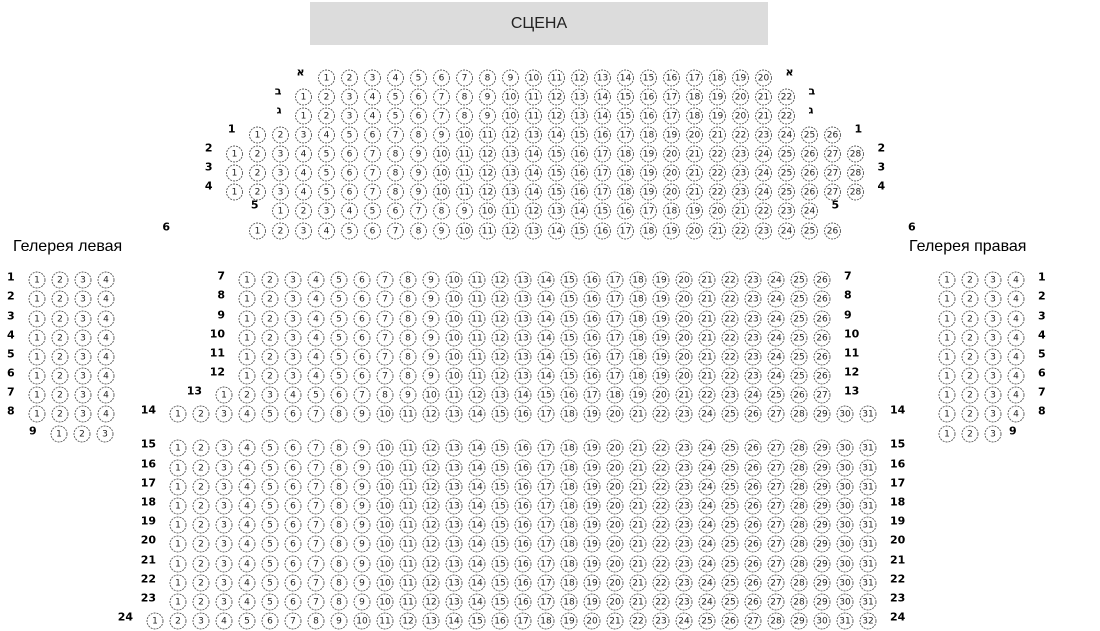 This screenshot has height=631, width=1100. What do you see at coordinates (60, 414) in the screenshot?
I see `seat-gallery-left-row-8-2: 2` at bounding box center [60, 414].